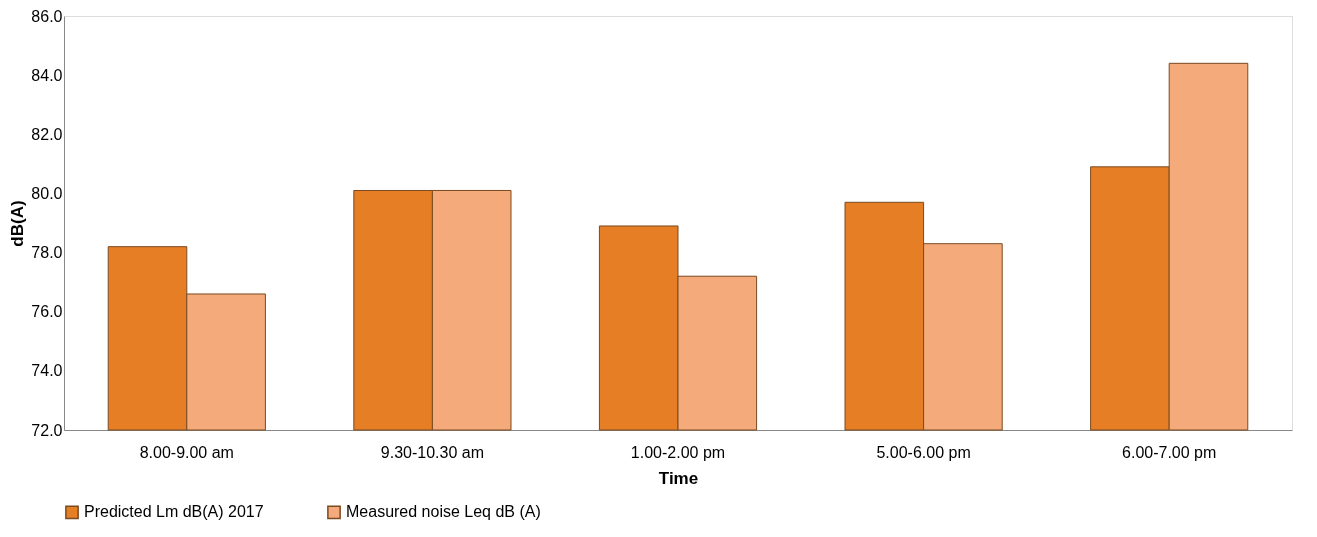 This screenshot has width=1317, height=537. I want to click on y-tick-label: 80.0, so click(47, 193).